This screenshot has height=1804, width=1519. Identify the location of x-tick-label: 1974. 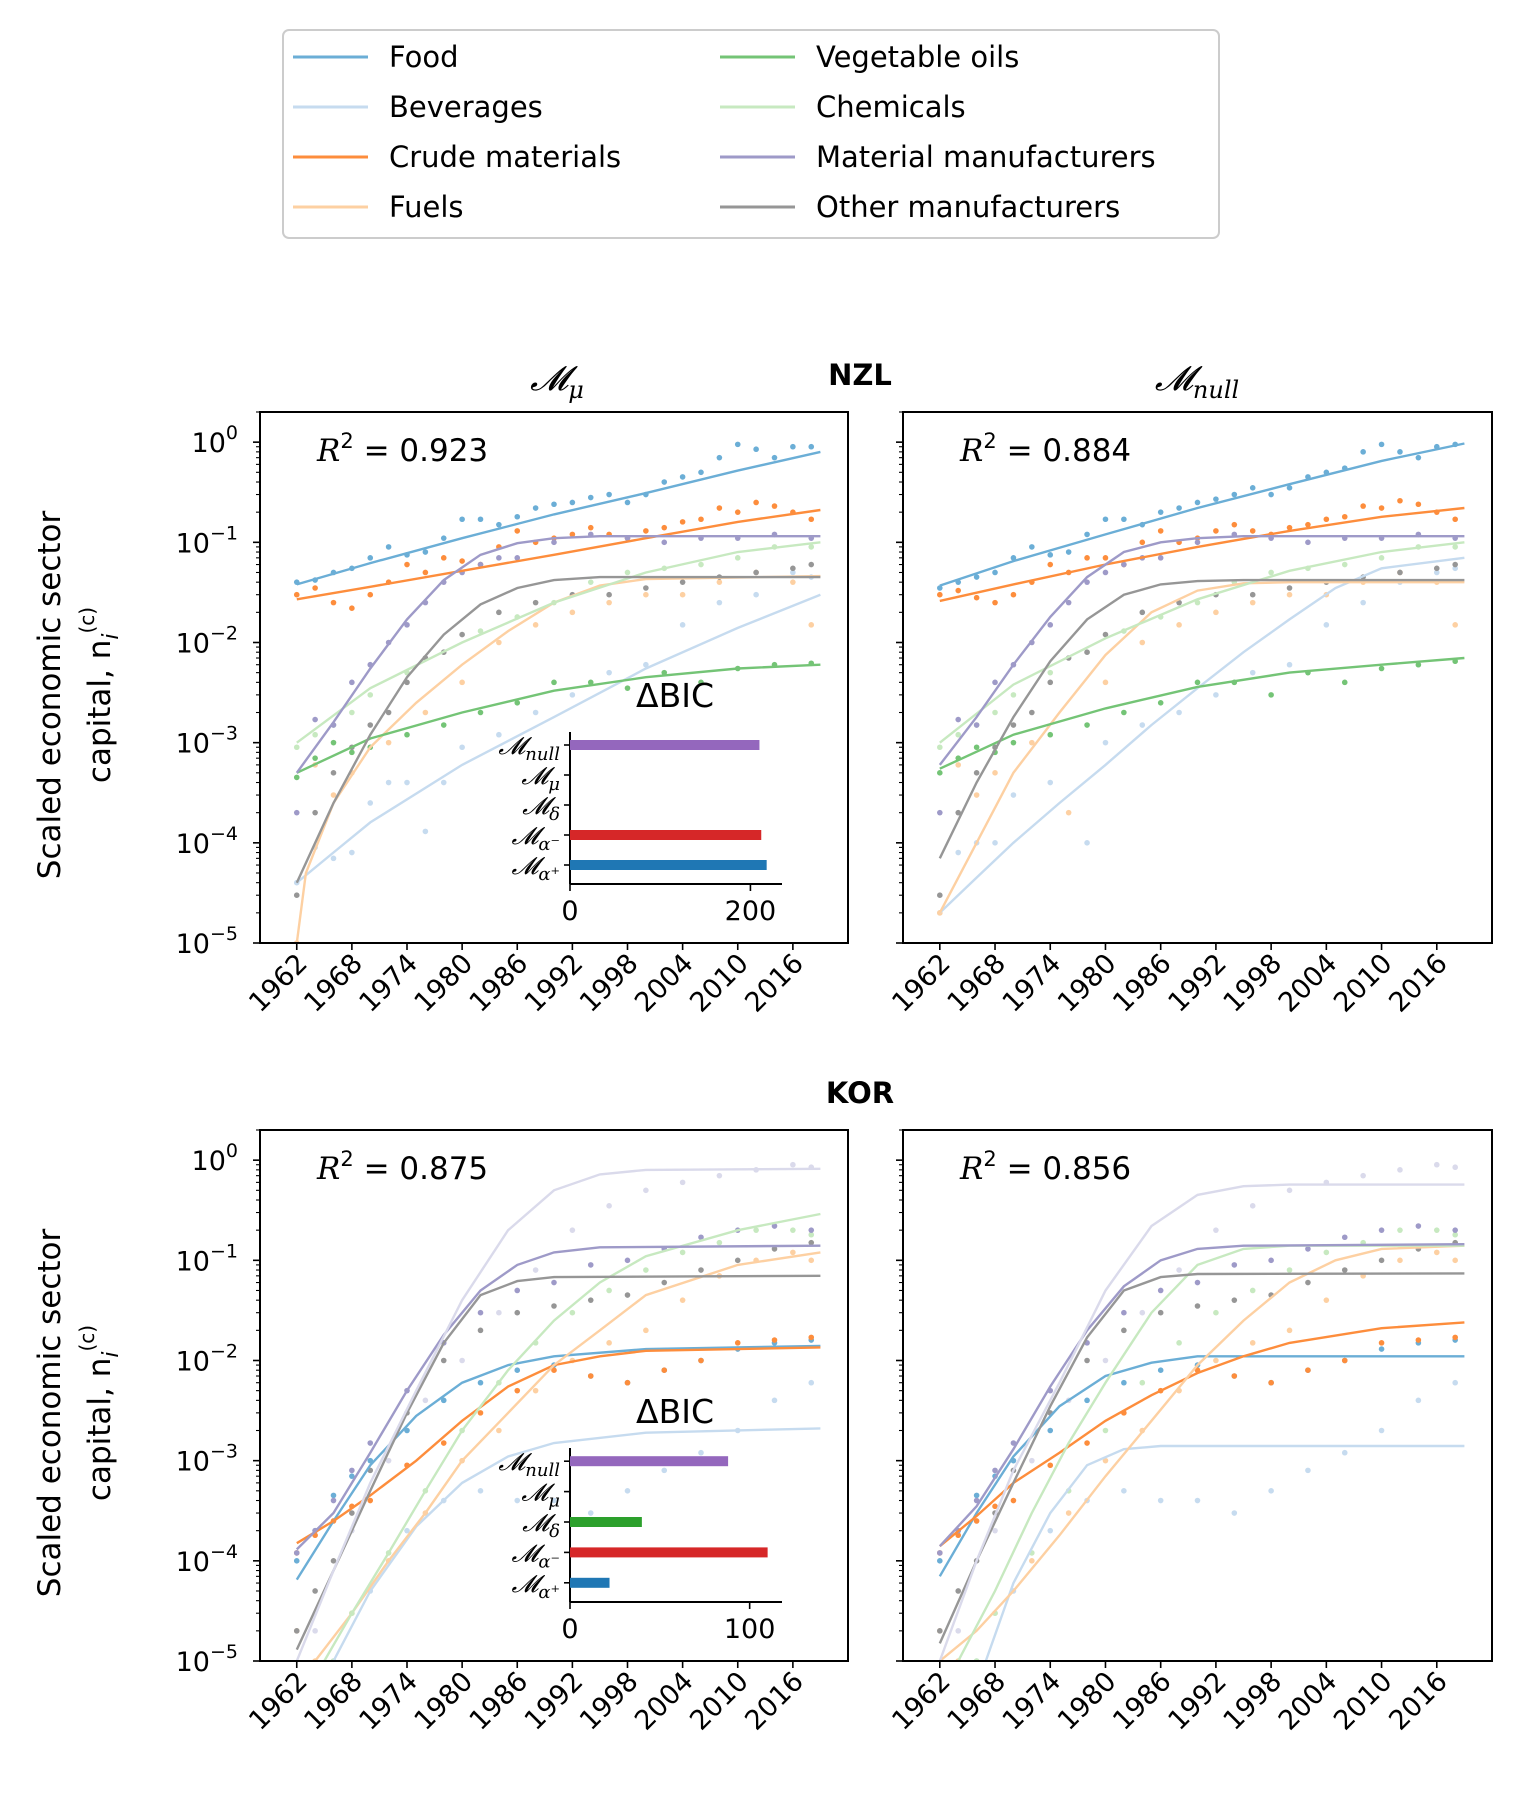
(388, 983).